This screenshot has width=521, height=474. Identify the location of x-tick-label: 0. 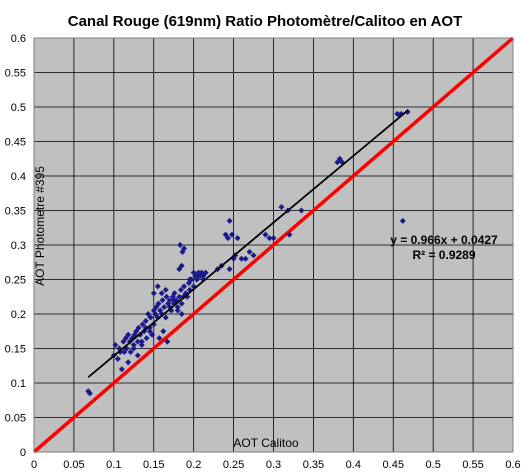
(34, 465).